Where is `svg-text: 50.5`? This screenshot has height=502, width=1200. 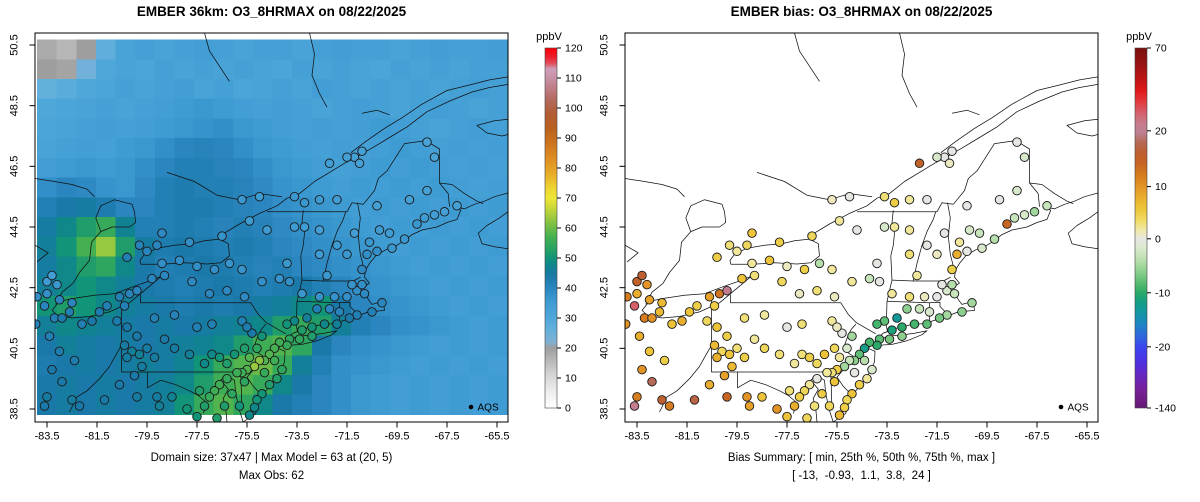
svg-text: 50.5 is located at coordinates (605, 44).